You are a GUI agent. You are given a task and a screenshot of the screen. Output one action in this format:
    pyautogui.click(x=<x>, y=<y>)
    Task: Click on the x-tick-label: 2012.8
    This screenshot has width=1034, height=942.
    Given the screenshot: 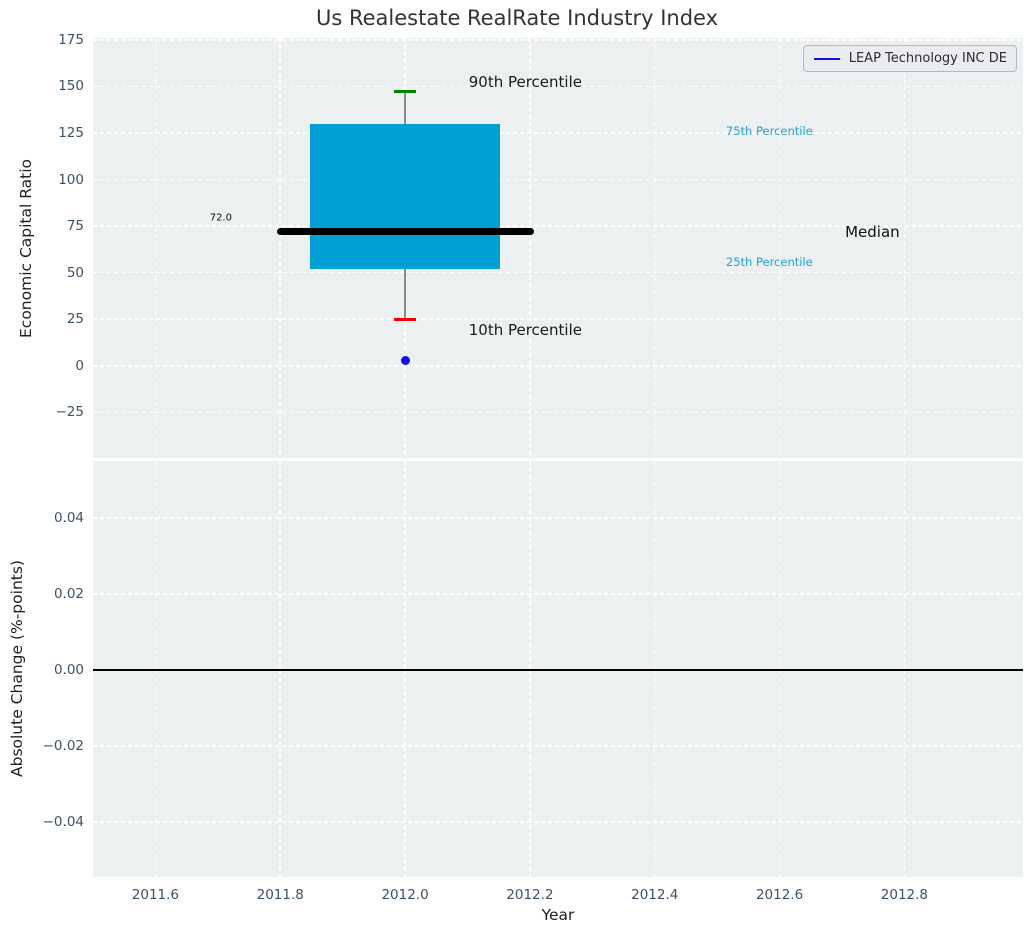 What is the action you would take?
    pyautogui.click(x=904, y=895)
    